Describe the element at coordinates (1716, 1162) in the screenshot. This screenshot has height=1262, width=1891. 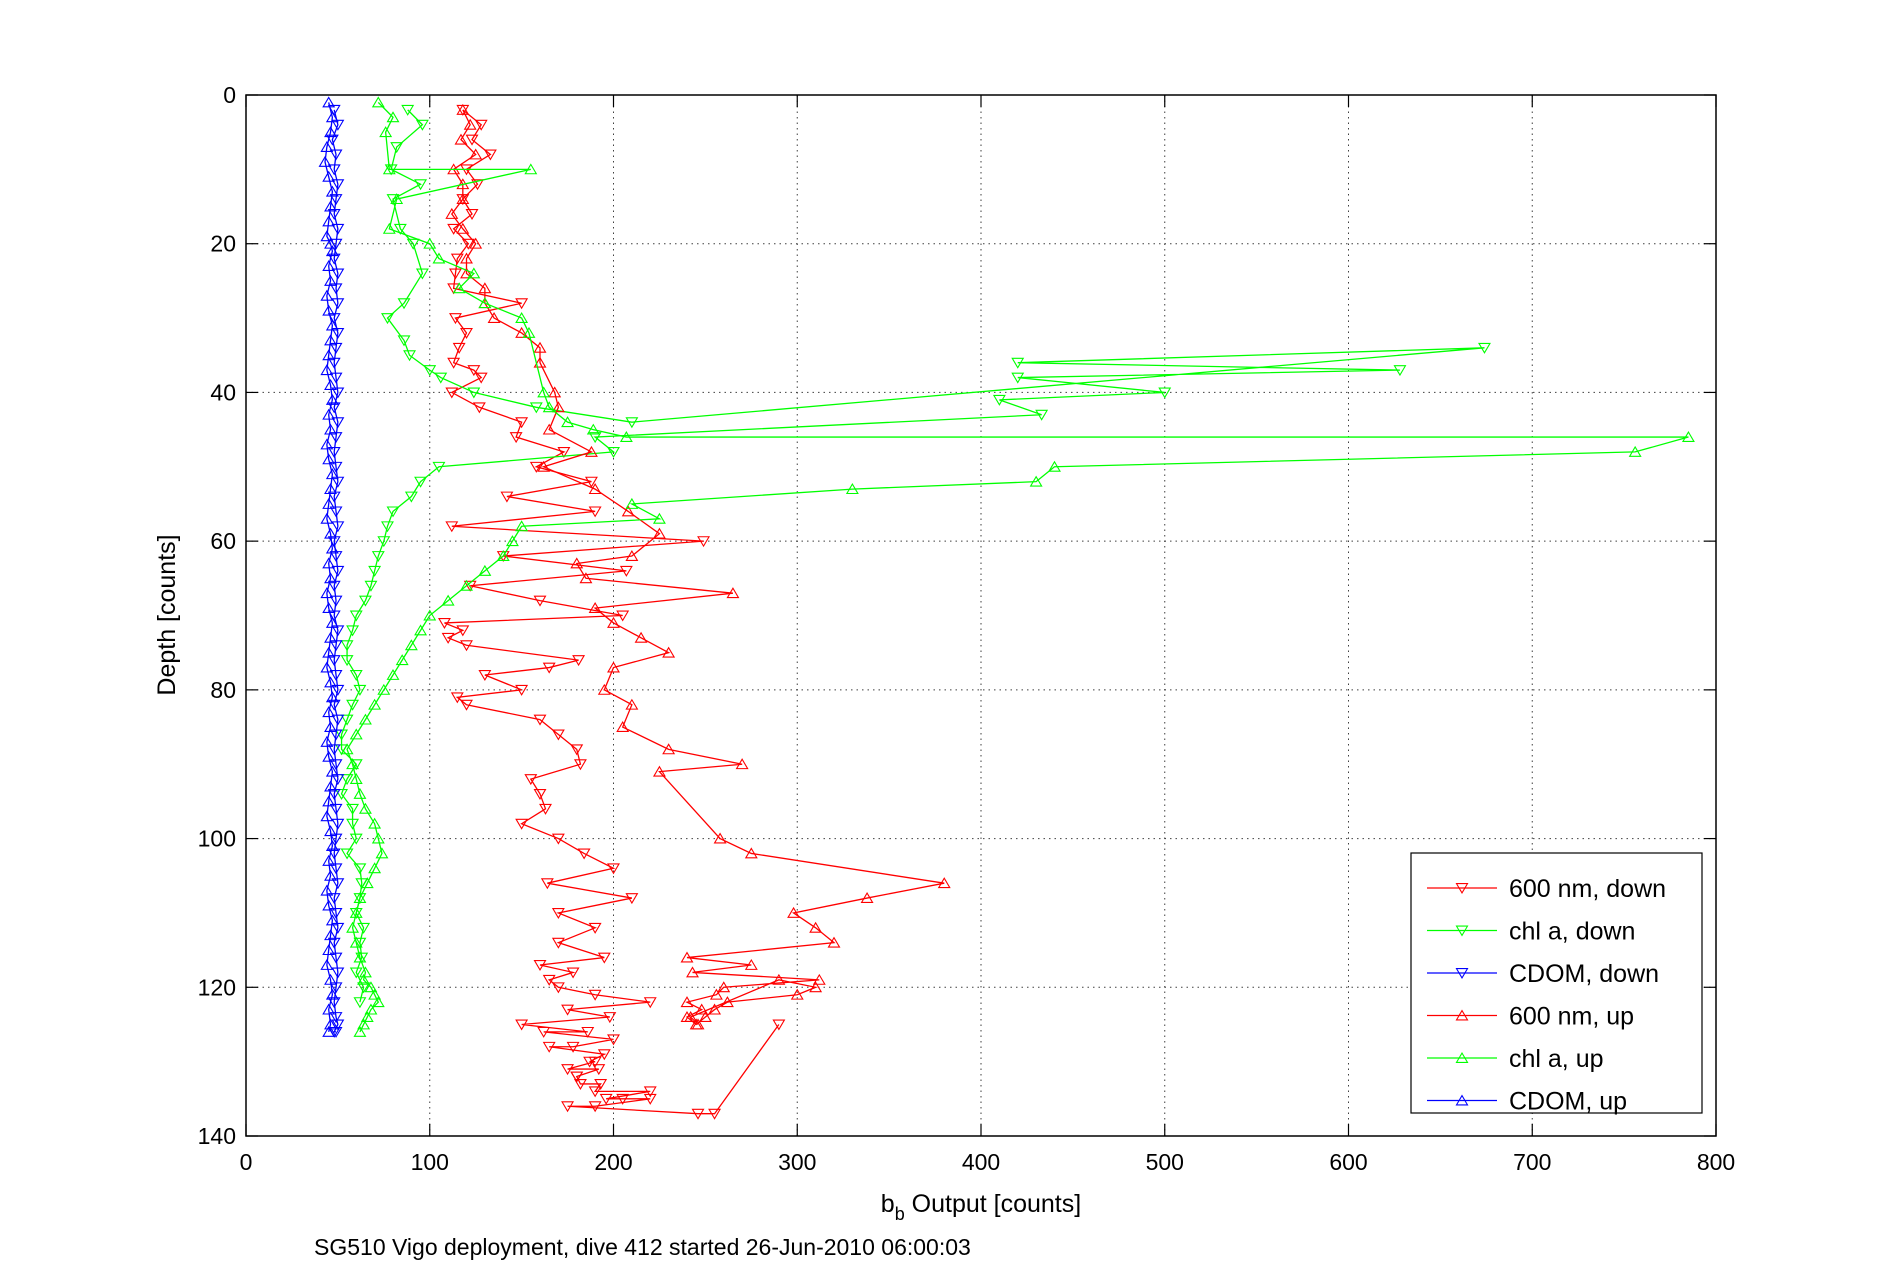
I see `x-tick-label: 800` at that location.